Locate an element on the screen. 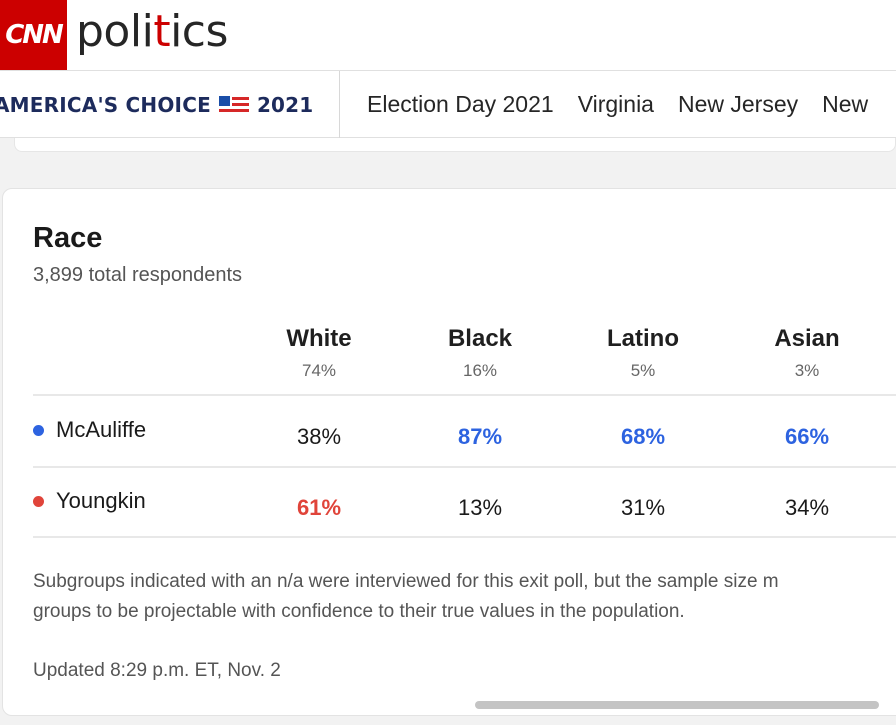 This screenshot has width=896, height=725. nav-link-election-day: Election Day 2021 is located at coordinates (460, 104).